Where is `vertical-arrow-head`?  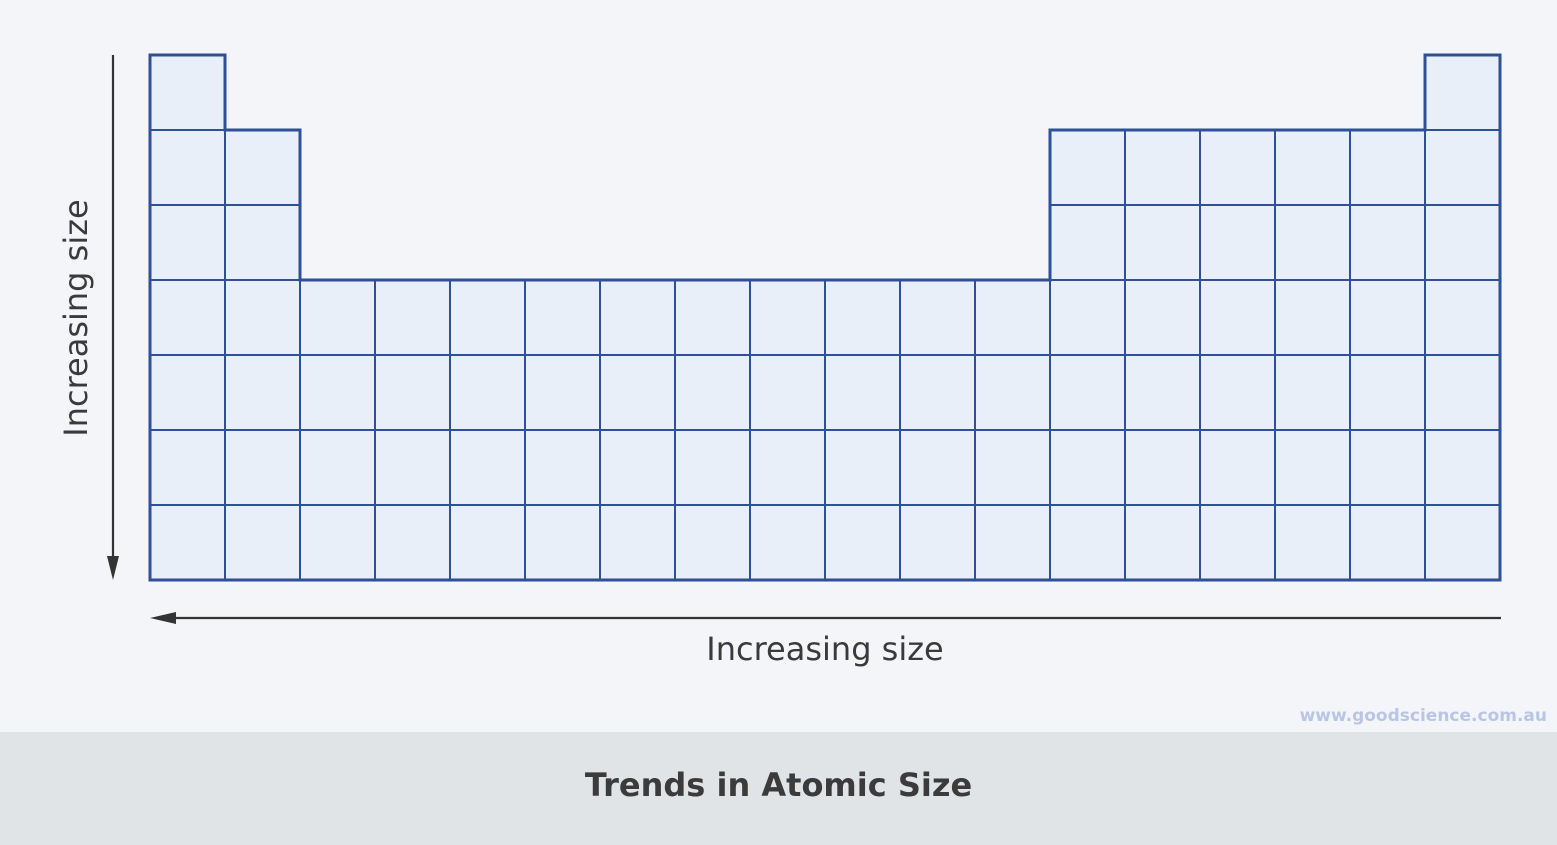 vertical-arrow-head is located at coordinates (113, 568).